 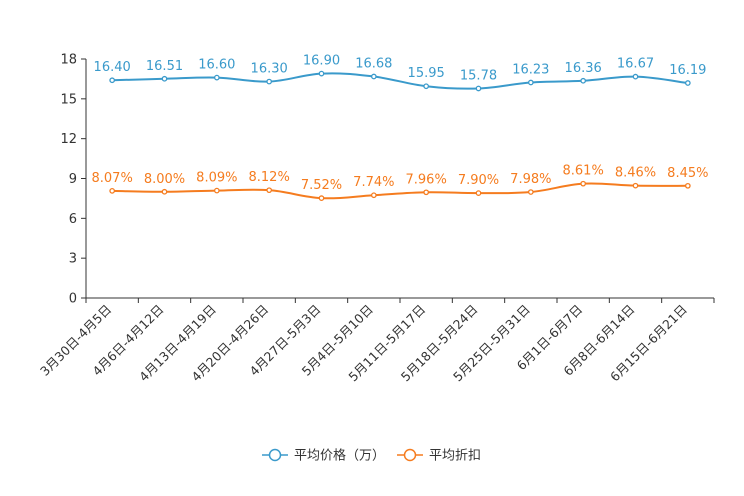 I want to click on data-label: 15.78, so click(x=478, y=75).